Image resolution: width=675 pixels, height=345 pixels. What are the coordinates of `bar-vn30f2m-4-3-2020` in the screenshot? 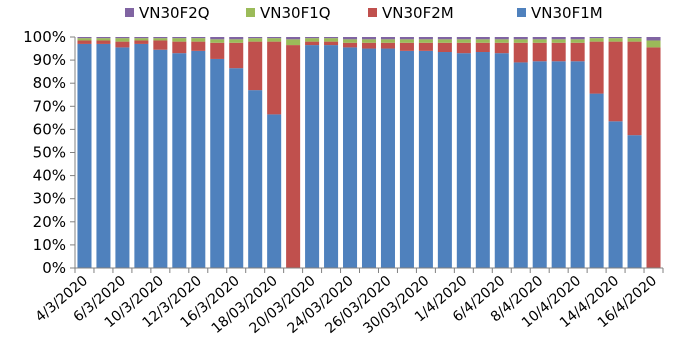 It's located at (84, 42).